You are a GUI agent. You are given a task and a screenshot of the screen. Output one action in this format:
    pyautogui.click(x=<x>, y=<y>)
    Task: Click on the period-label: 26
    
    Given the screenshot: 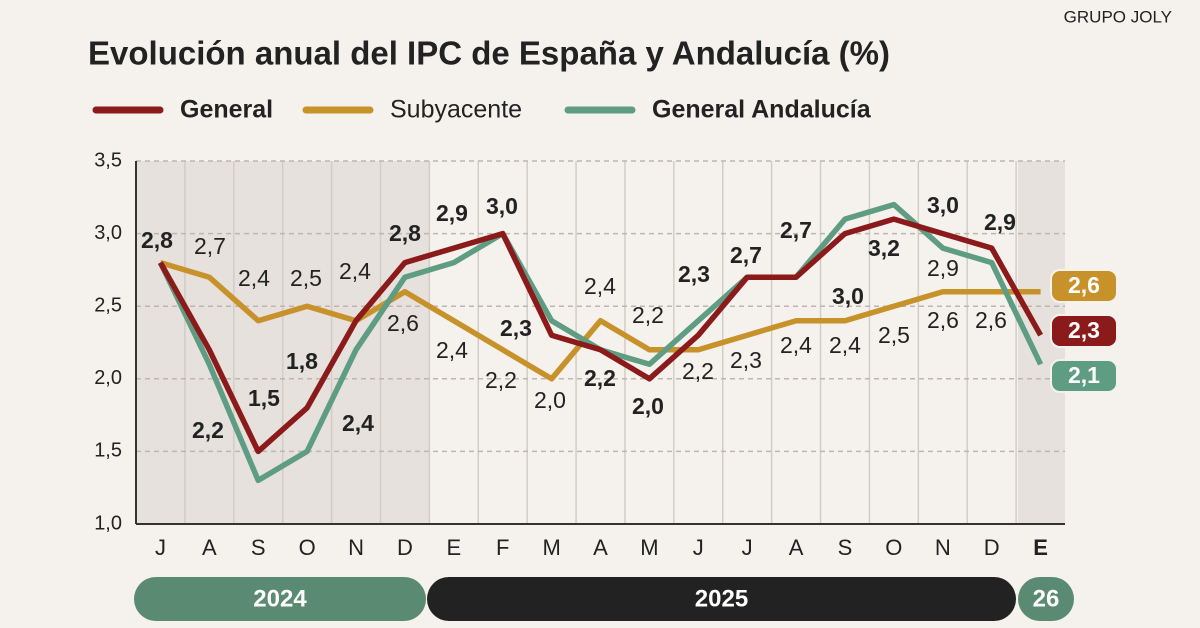 What is the action you would take?
    pyautogui.click(x=1046, y=598)
    